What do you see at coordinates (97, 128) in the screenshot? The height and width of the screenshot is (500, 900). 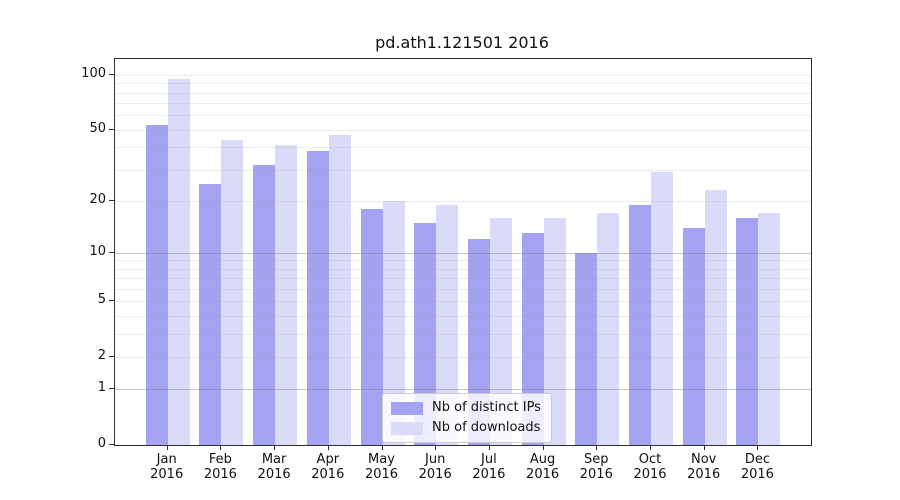 I see `y-tick-label-50: 50` at bounding box center [97, 128].